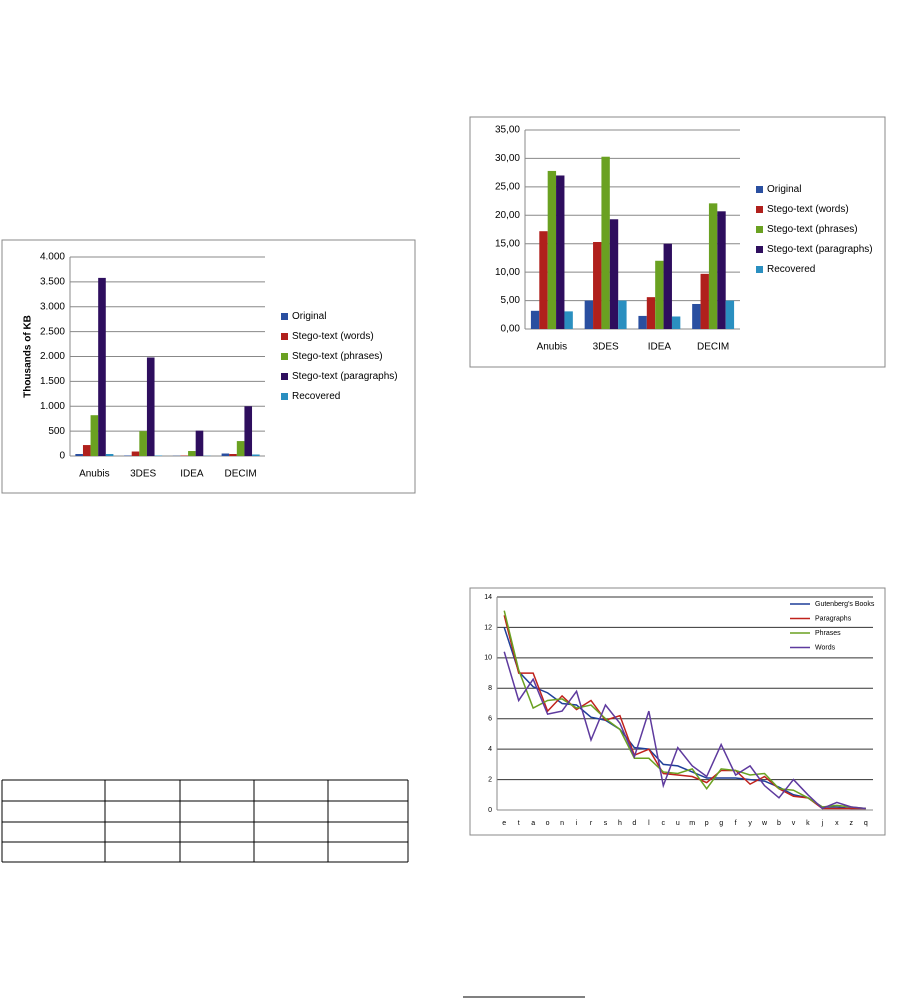 This screenshot has width=909, height=1002. Describe the element at coordinates (634, 823) in the screenshot. I see `x-tick-label: d` at that location.